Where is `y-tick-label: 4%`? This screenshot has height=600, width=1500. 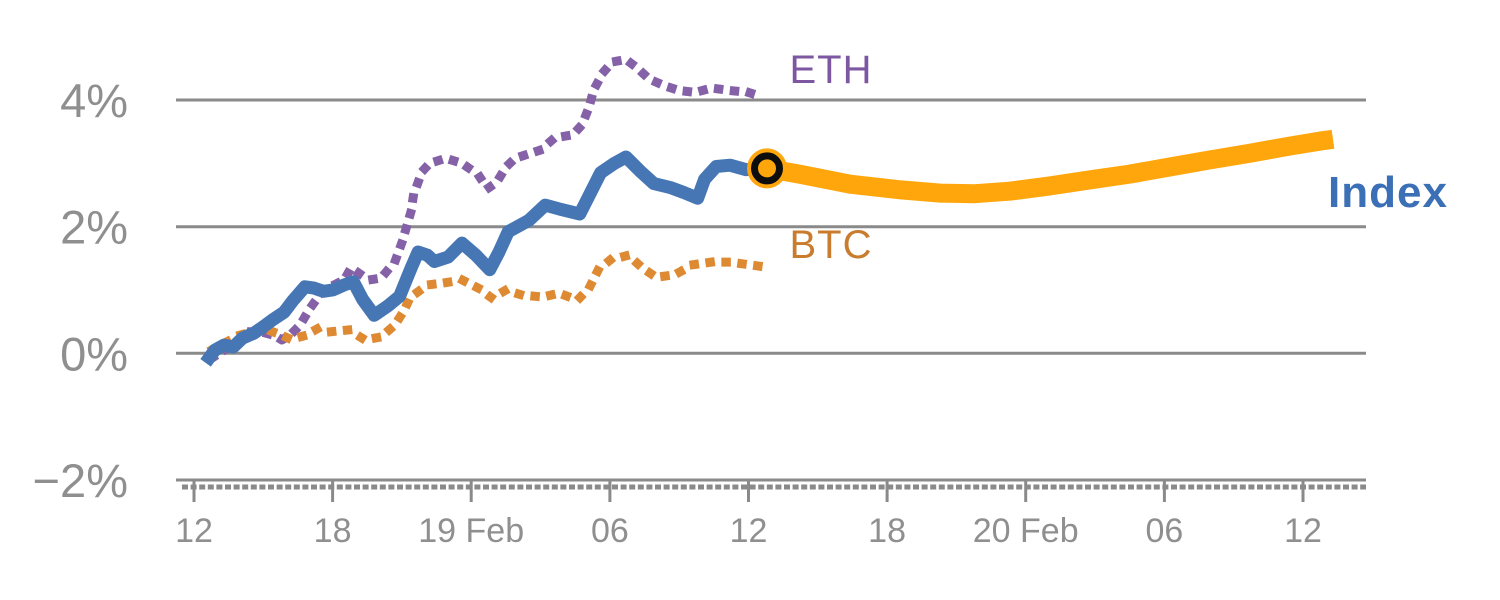 y-tick-label: 4% is located at coordinates (94, 100).